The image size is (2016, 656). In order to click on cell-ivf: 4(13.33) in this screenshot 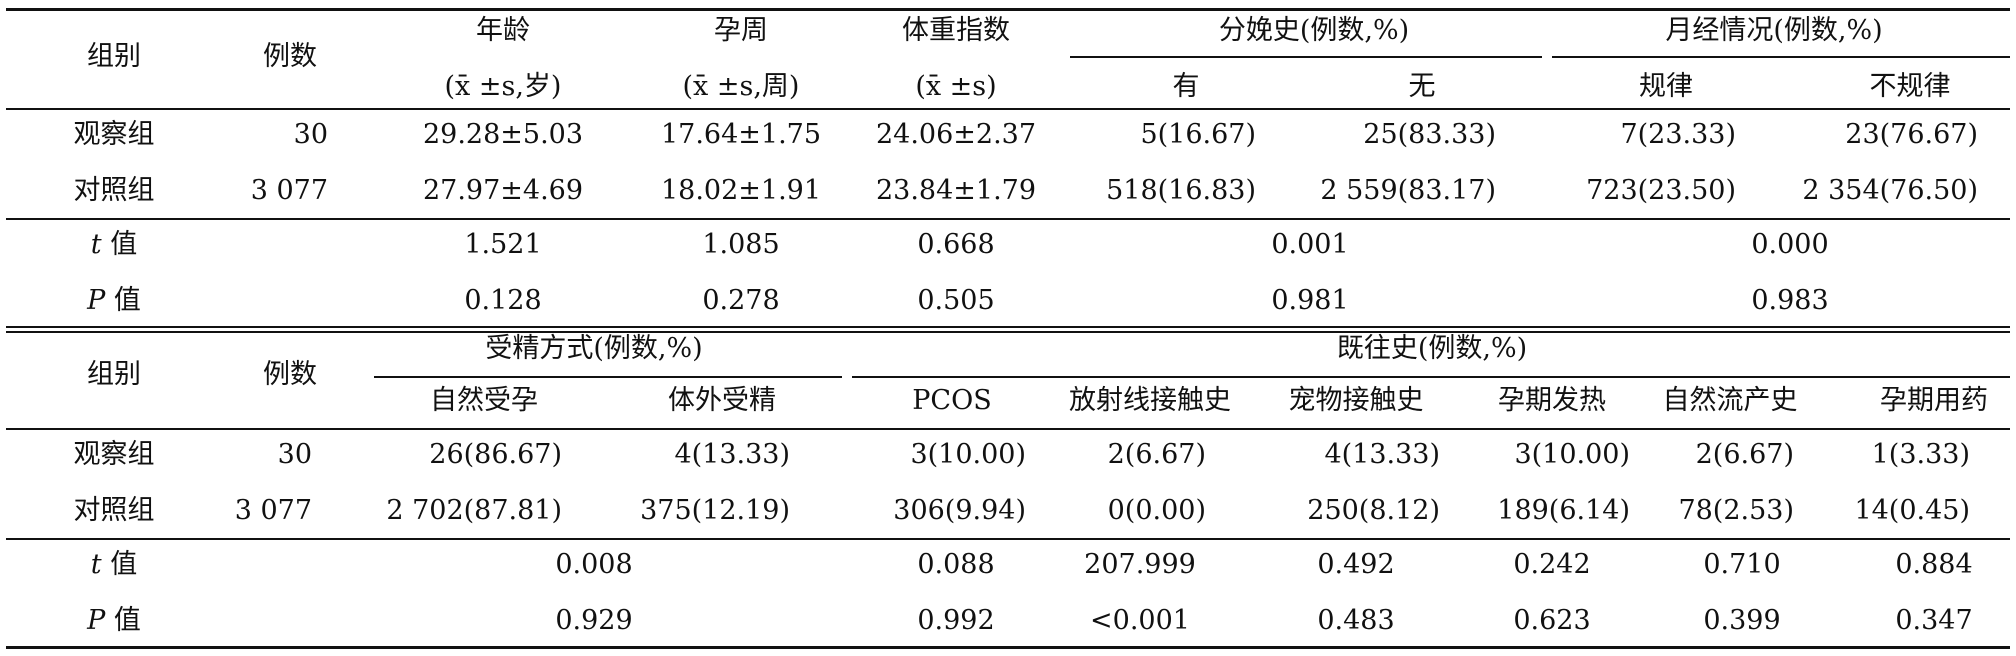, I will do `click(732, 454)`.